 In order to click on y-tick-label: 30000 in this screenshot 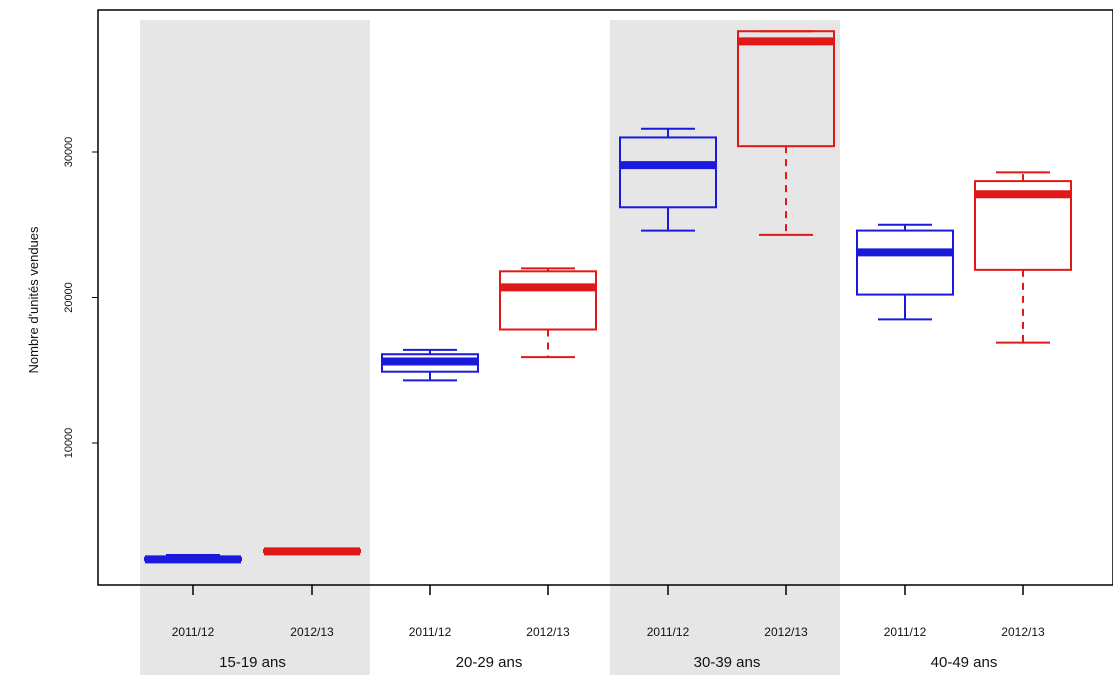, I will do `click(69, 152)`.